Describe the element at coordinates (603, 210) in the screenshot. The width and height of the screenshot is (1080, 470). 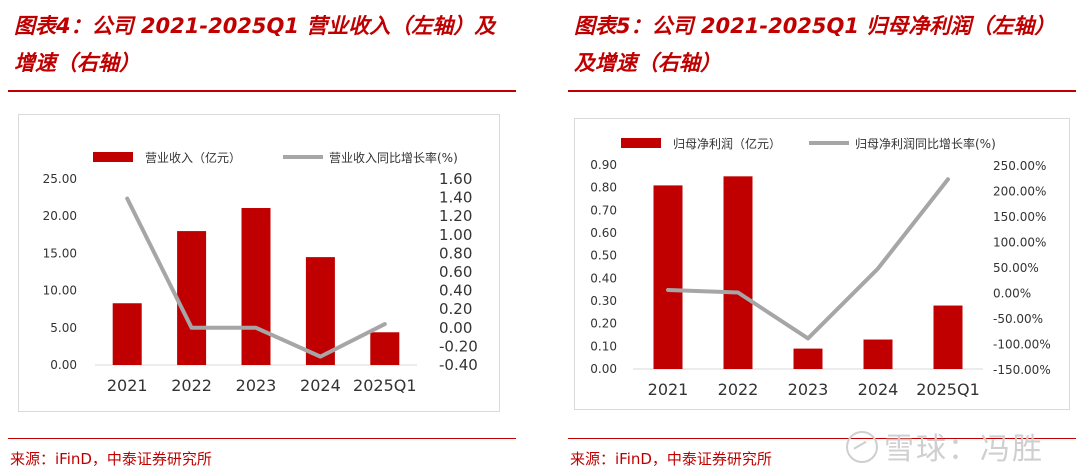
I see `left-axis-tick-label: 0.70` at that location.